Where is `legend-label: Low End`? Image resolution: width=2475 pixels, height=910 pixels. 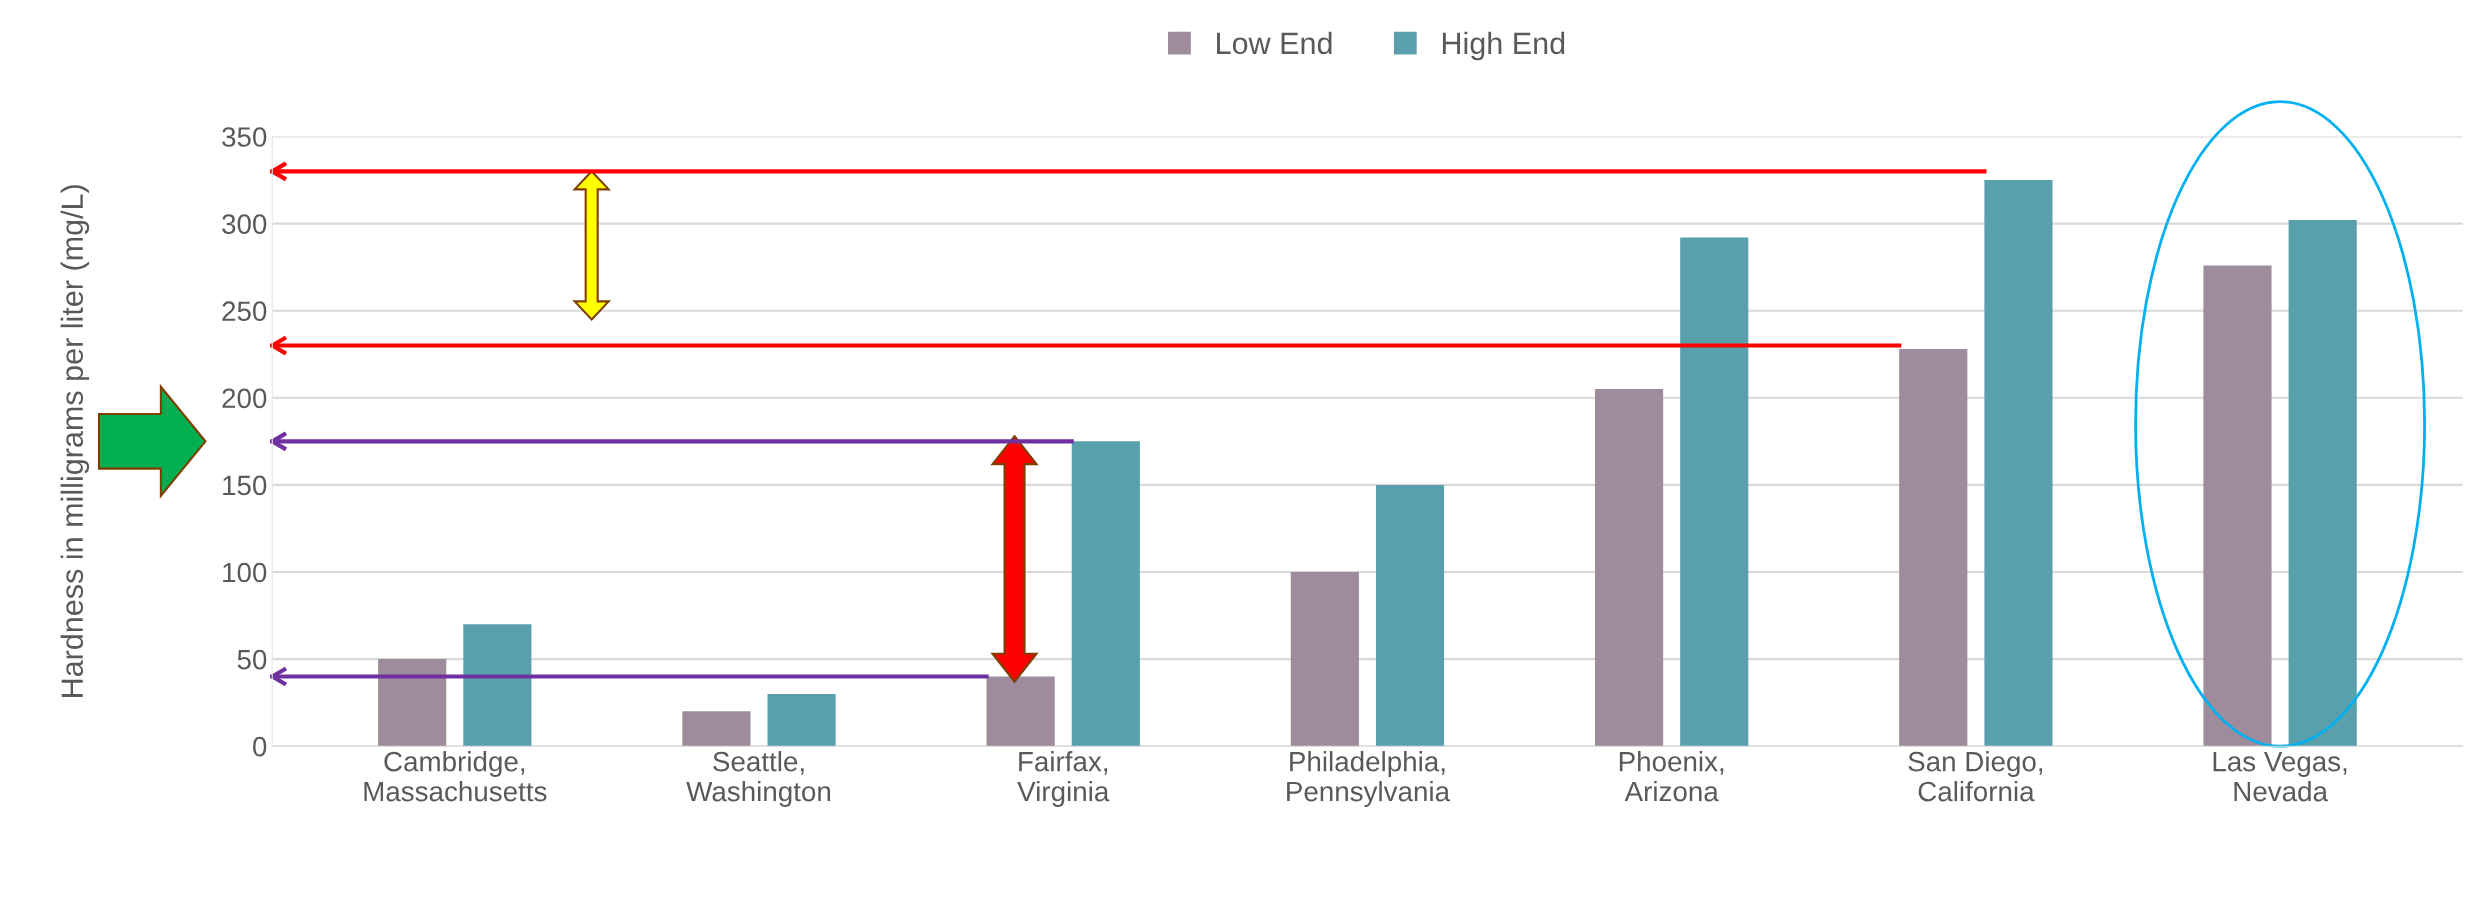
legend-label: Low End is located at coordinates (1274, 43).